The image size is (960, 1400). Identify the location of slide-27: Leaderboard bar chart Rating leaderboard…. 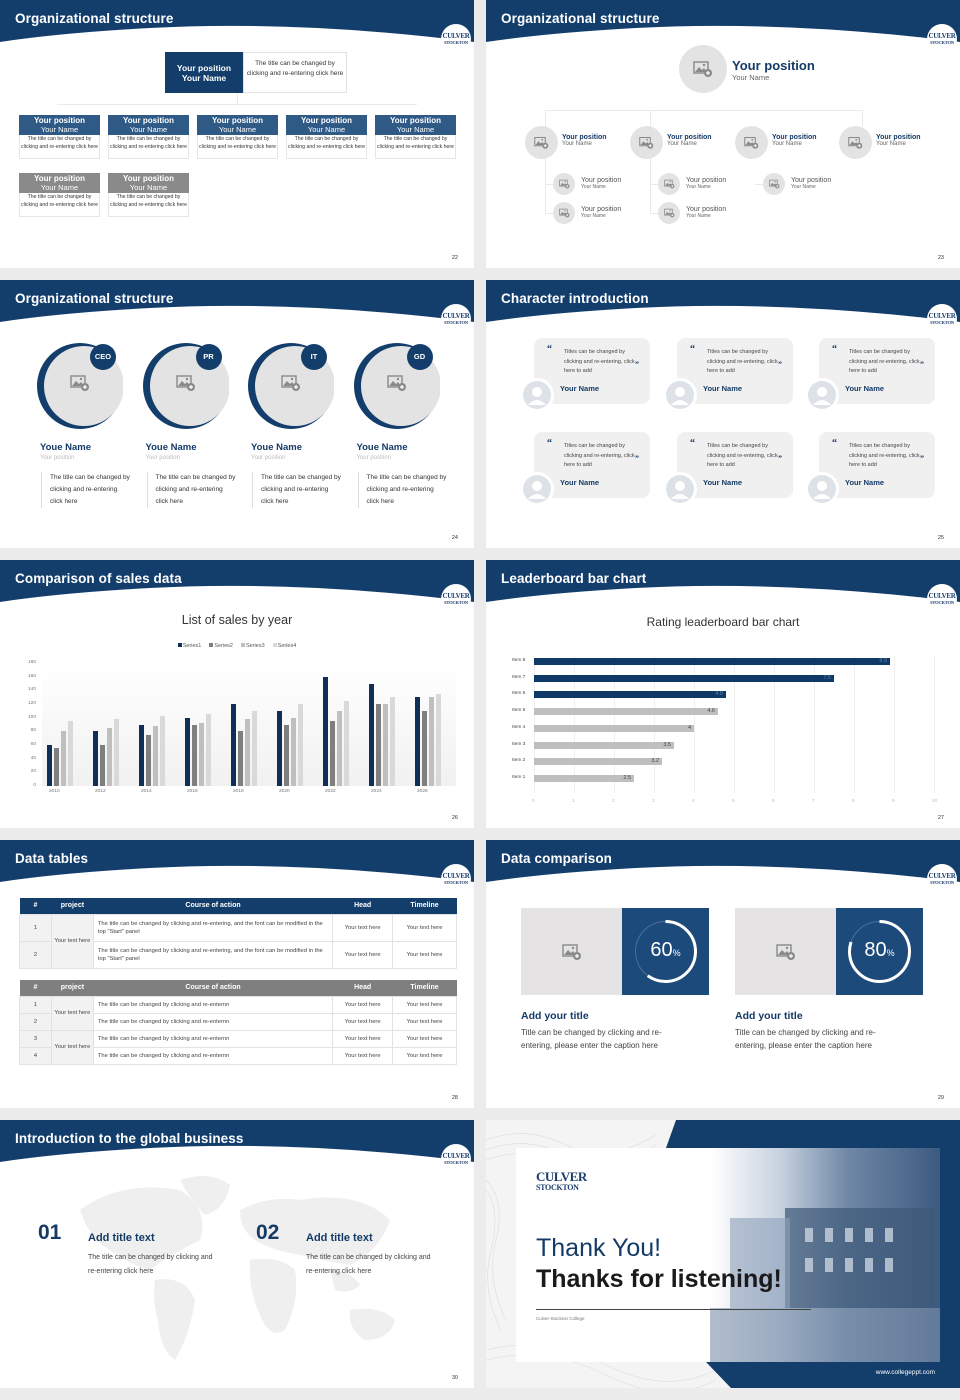
(723, 694).